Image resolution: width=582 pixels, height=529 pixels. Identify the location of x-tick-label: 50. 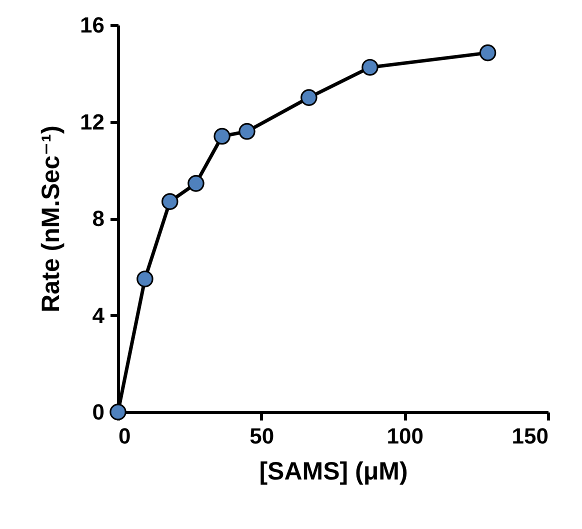
(262, 436).